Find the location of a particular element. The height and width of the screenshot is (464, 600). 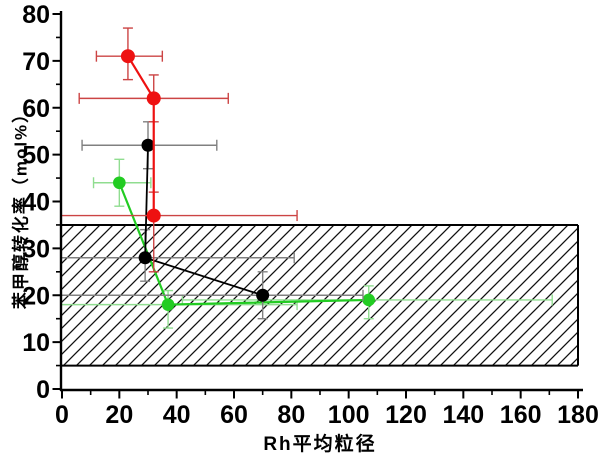

x-tick-label: 180 is located at coordinates (578, 415).